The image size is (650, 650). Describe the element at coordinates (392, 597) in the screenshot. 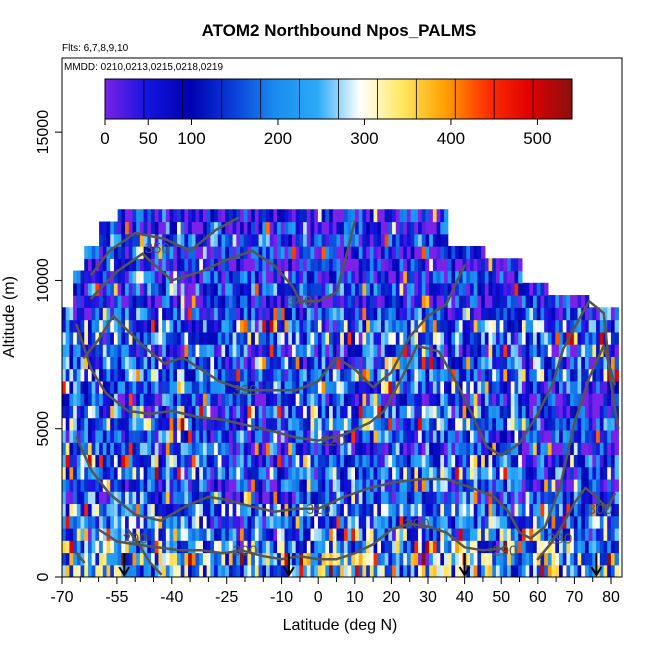

I see `x-tick-label: 20` at that location.